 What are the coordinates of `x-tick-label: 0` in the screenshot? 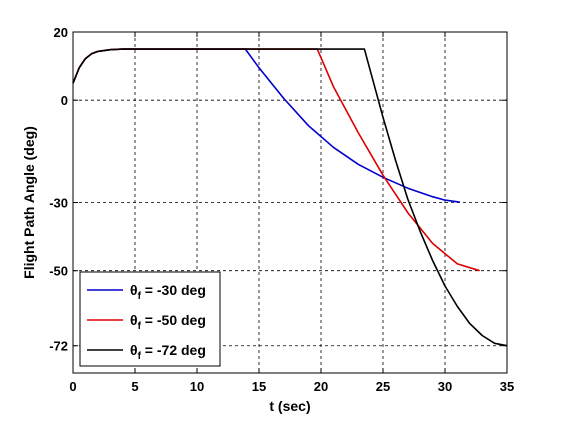 It's located at (72, 386).